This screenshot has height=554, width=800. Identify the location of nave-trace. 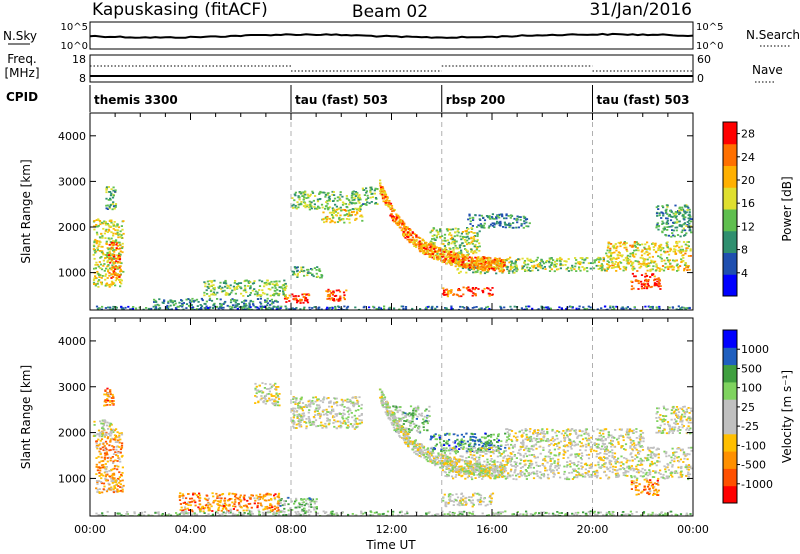
(391, 68).